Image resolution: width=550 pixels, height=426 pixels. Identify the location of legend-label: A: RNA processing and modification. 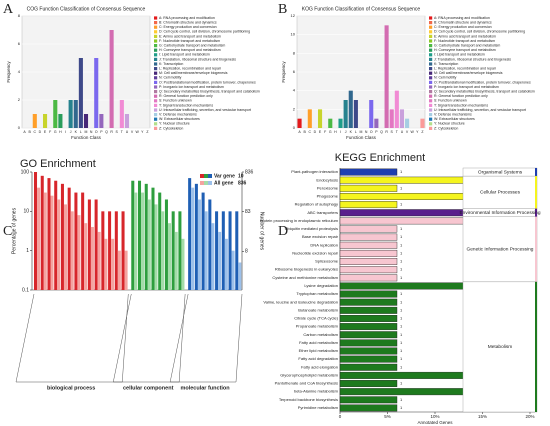
(462, 18).